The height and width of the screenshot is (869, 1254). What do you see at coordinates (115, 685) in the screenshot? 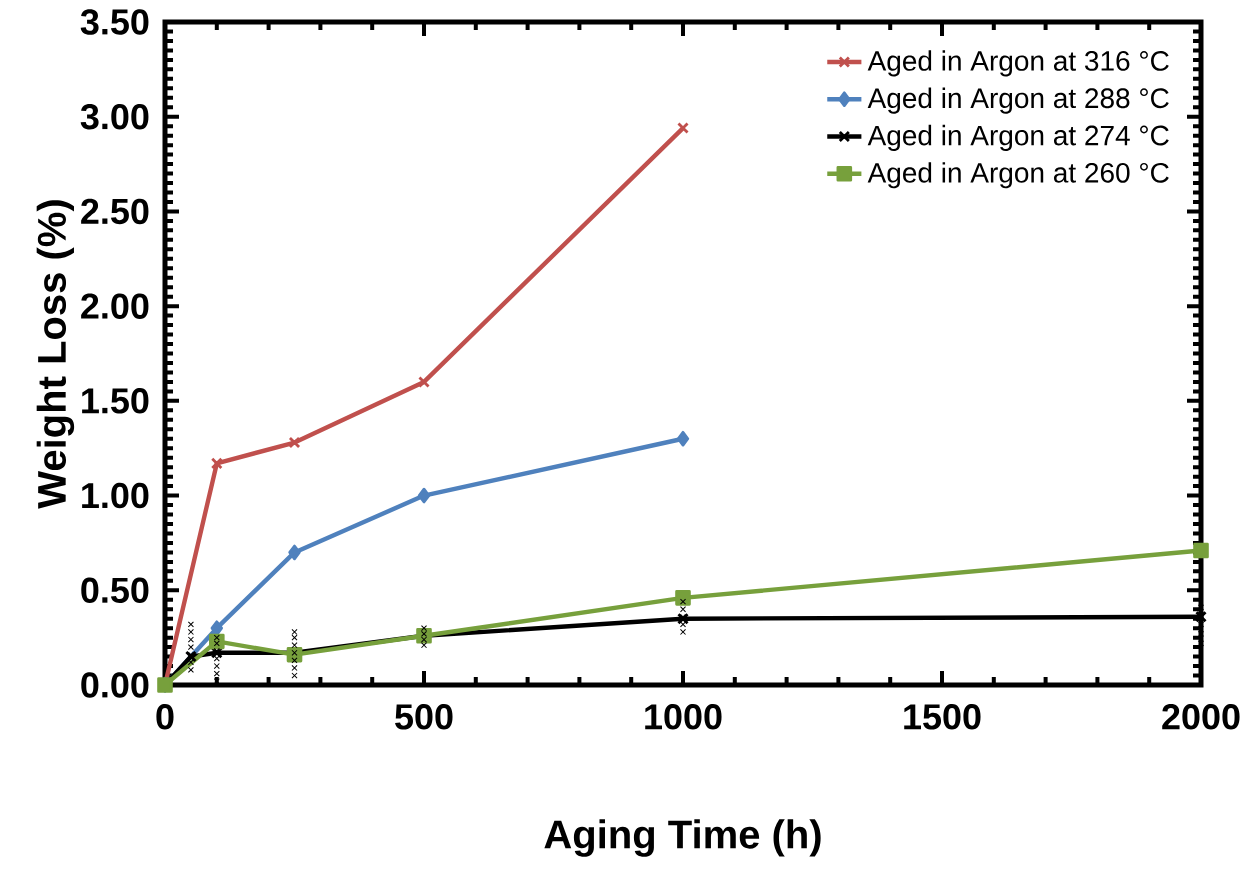
I see `y-tick-label: 0.00` at bounding box center [115, 685].